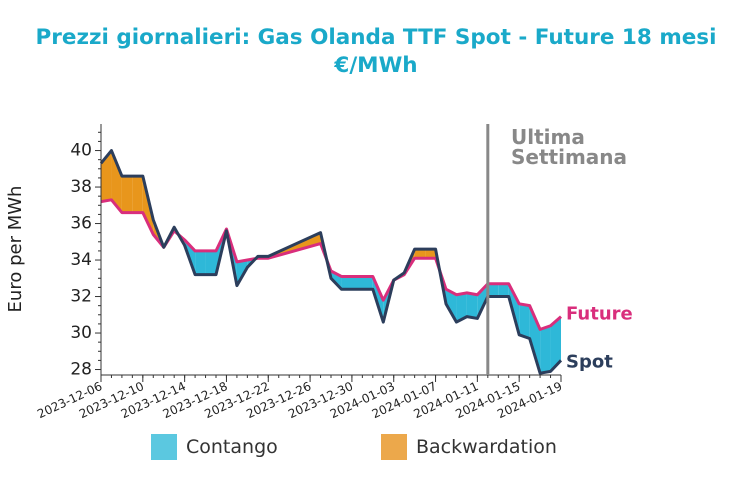 The image size is (752, 504). What do you see at coordinates (81, 224) in the screenshot?
I see `y-tick-label: 36` at bounding box center [81, 224].